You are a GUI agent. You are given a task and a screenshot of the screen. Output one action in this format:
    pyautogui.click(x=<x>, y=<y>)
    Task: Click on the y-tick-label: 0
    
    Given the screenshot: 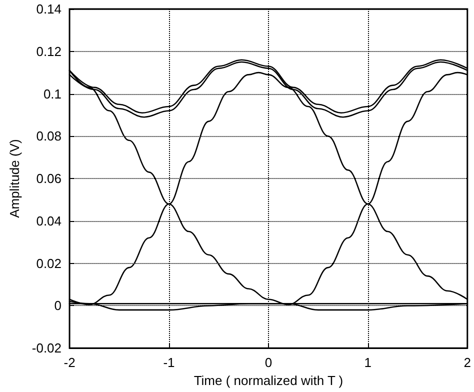 What is the action you would take?
    pyautogui.click(x=58, y=306)
    